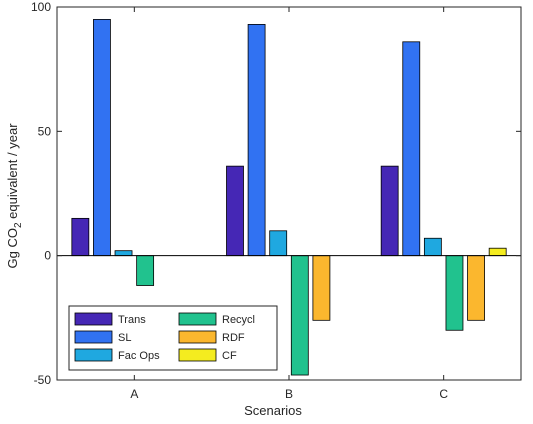  What do you see at coordinates (454, 293) in the screenshot?
I see `bar-recycl-c` at bounding box center [454, 293].